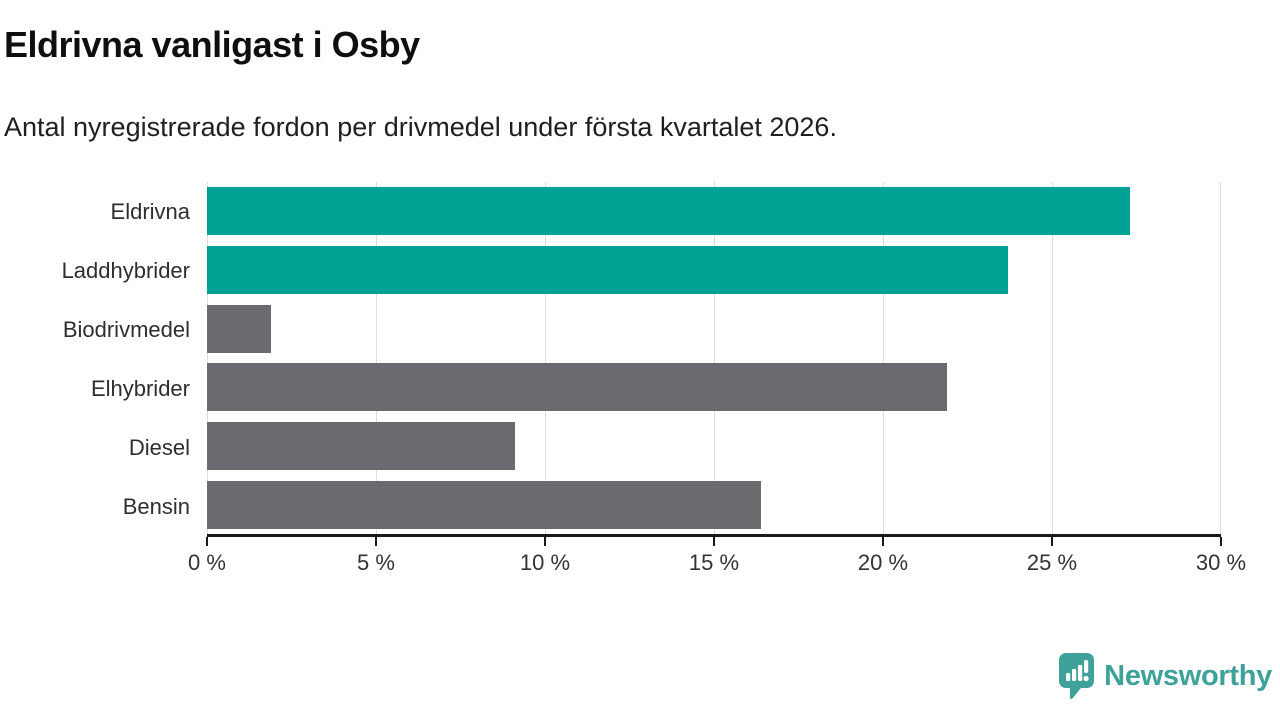 The width and height of the screenshot is (1280, 720). What do you see at coordinates (125, 270) in the screenshot?
I see `y-axis-label-laddhybrider: Laddhybrider` at bounding box center [125, 270].